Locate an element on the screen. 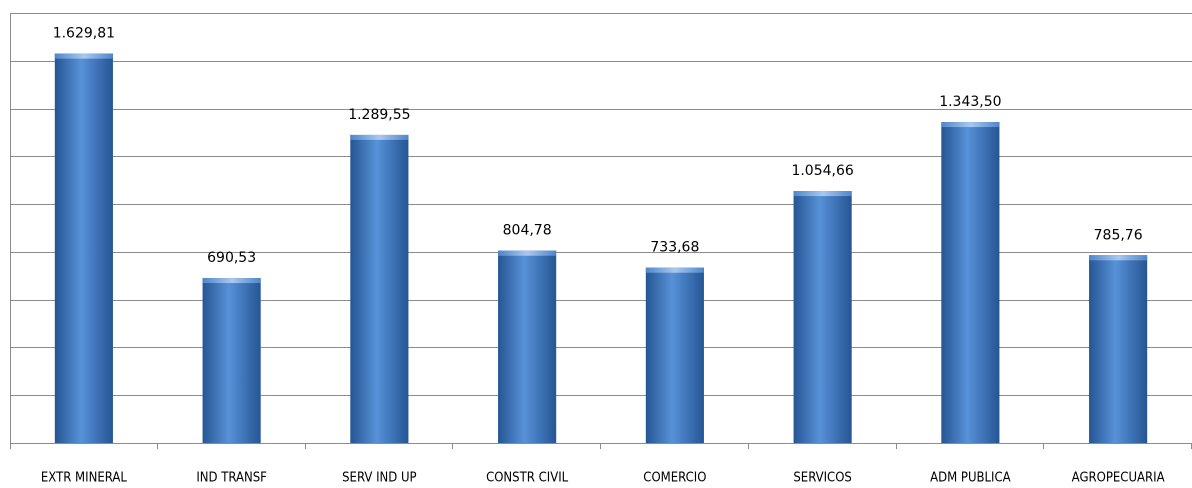 This screenshot has width=1192, height=488. data-label: 1.629,81 is located at coordinates (84, 34).